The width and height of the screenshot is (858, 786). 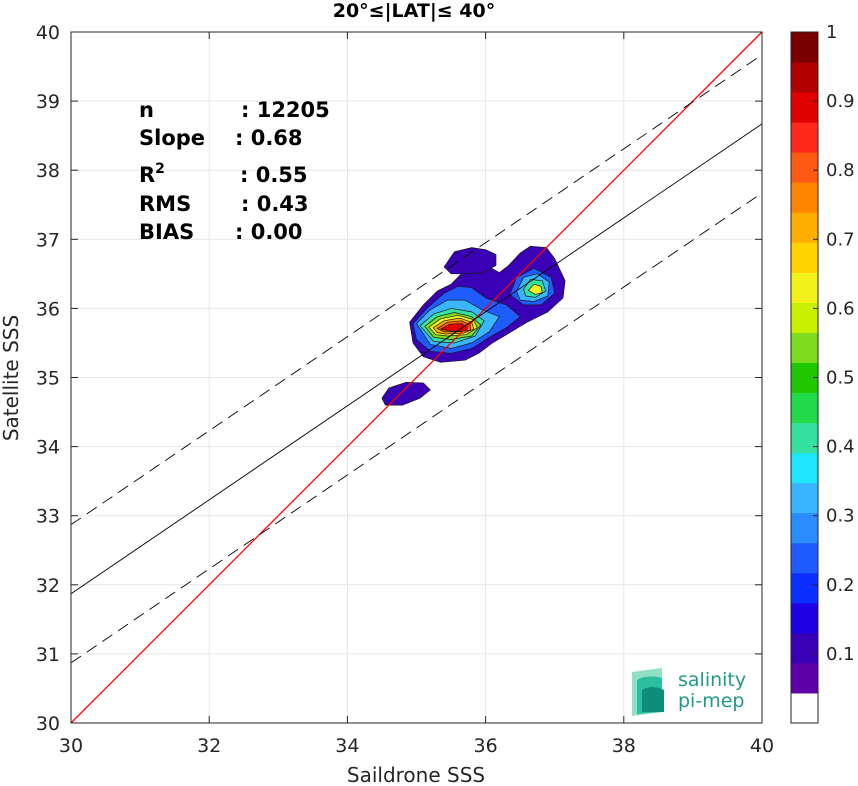 I want to click on colorbar-tick-label: 0.8, so click(x=840, y=170).